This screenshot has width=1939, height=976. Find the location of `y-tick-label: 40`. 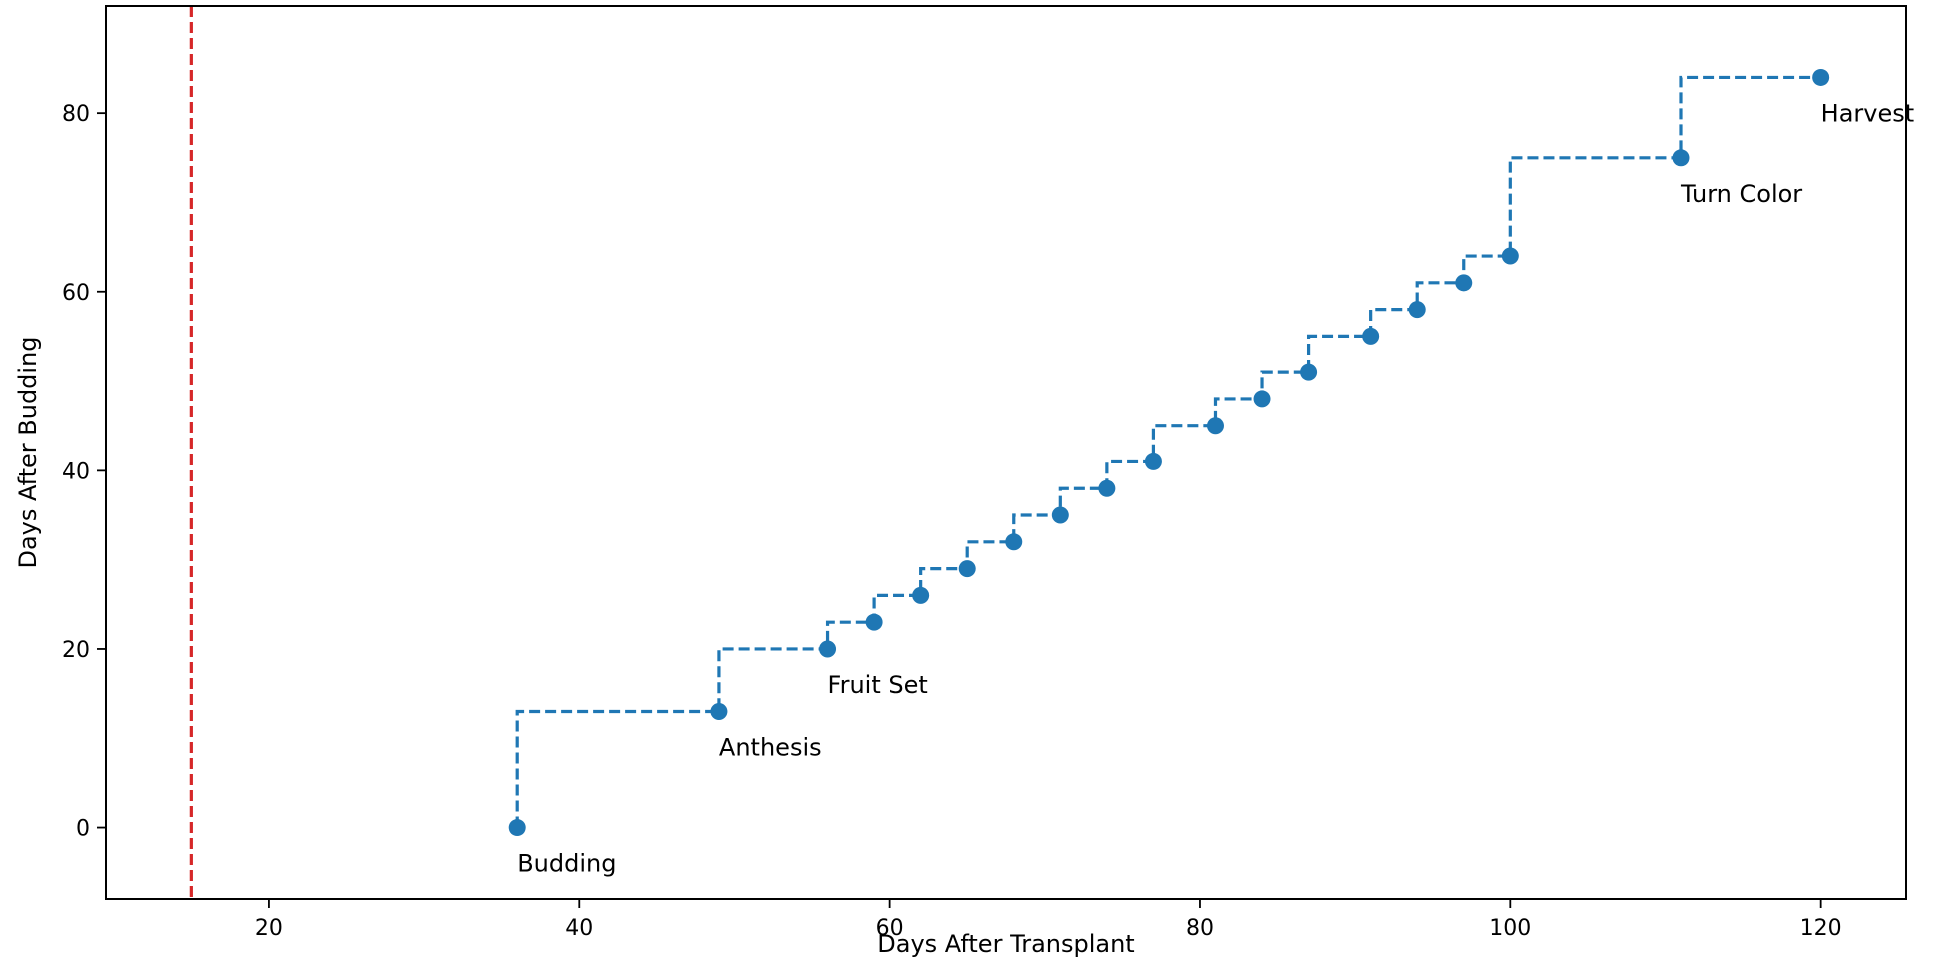

y-tick-label: 40 is located at coordinates (76, 471).